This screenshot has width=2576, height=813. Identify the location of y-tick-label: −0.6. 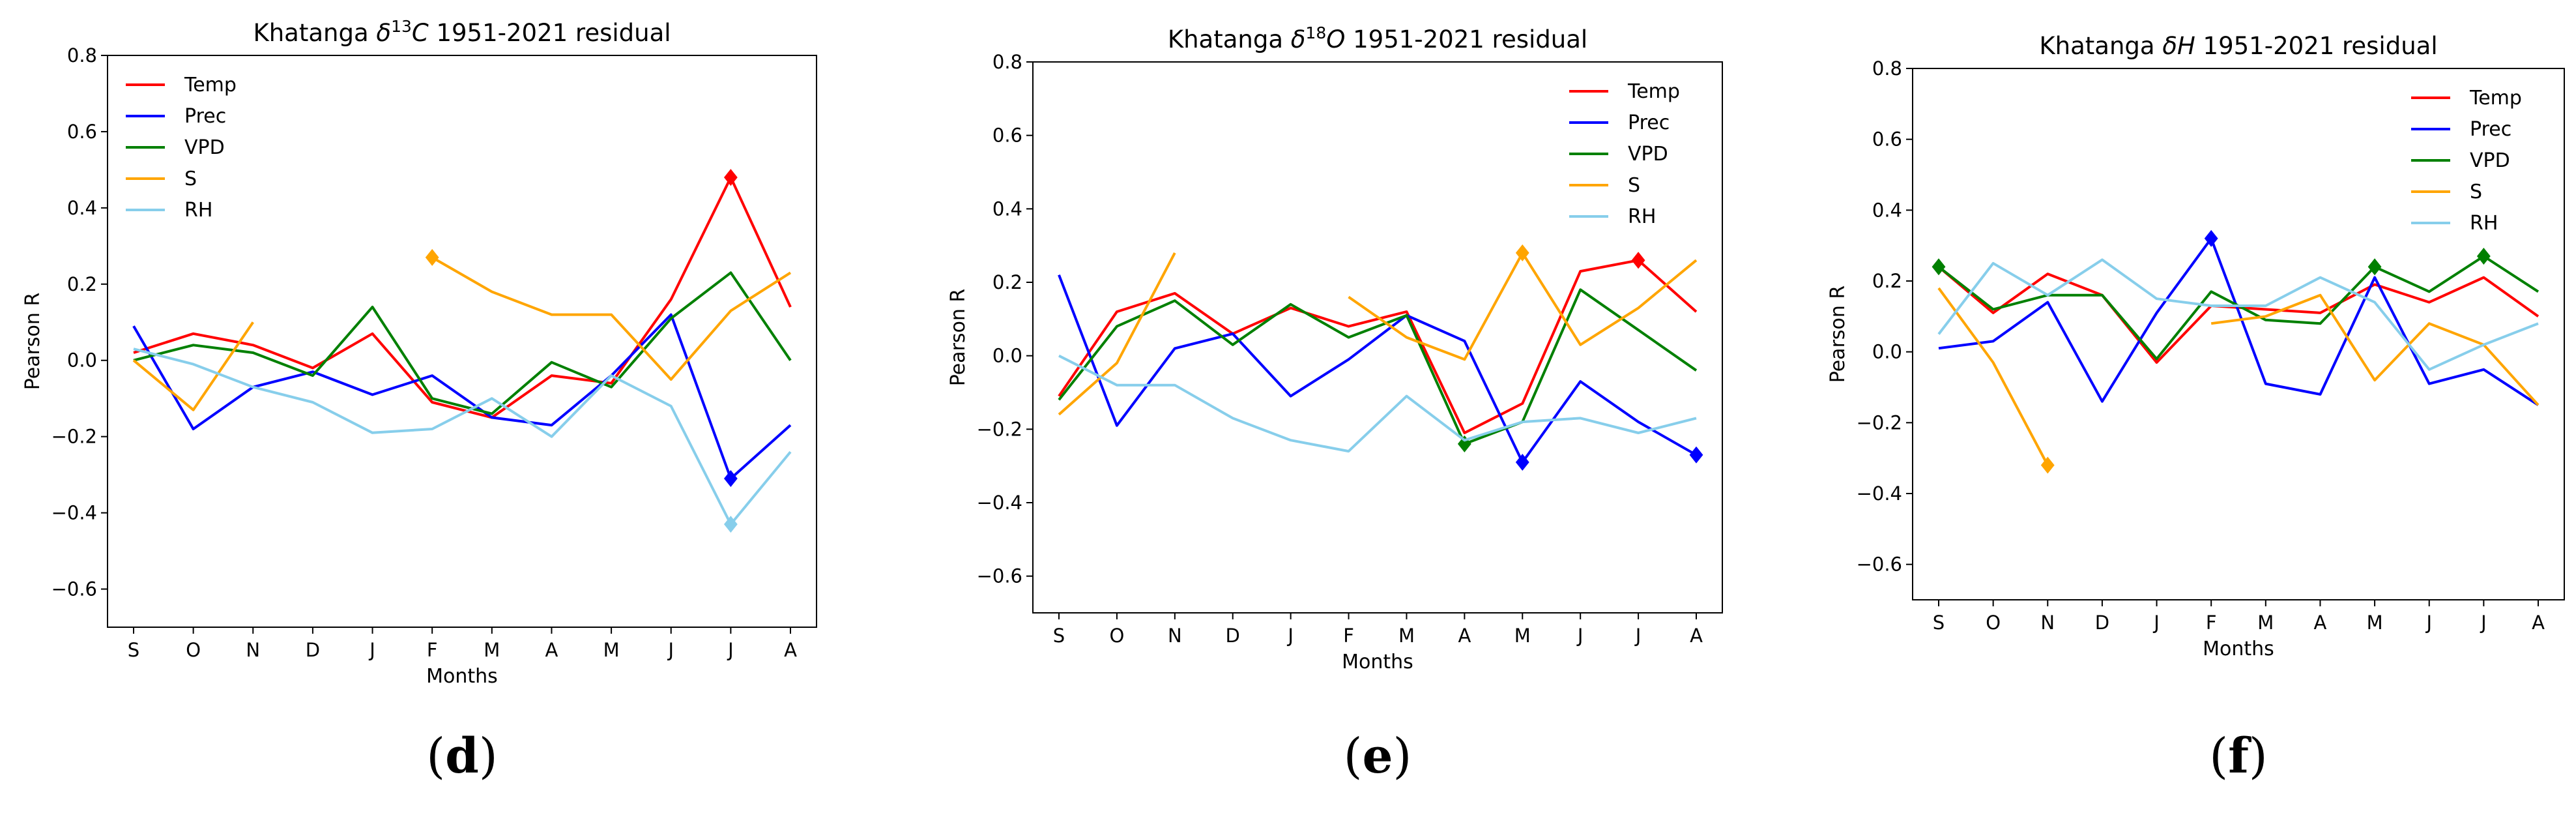
(74, 589).